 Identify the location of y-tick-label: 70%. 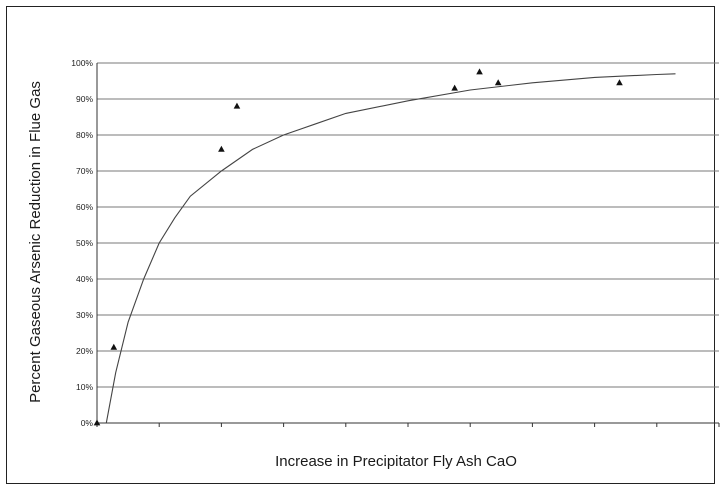
(84, 171).